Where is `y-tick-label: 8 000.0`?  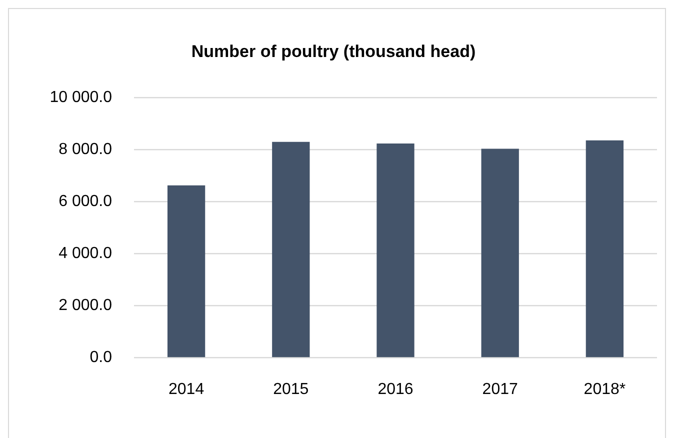
y-tick-label: 8 000.0 is located at coordinates (85, 149).